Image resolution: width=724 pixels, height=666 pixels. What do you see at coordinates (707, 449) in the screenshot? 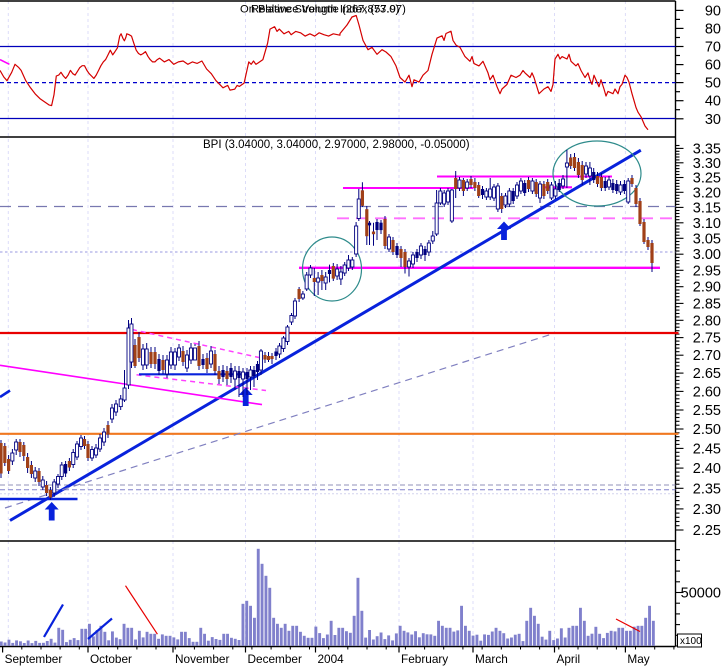
I see `svg-text: 2.45` at bounding box center [707, 449].